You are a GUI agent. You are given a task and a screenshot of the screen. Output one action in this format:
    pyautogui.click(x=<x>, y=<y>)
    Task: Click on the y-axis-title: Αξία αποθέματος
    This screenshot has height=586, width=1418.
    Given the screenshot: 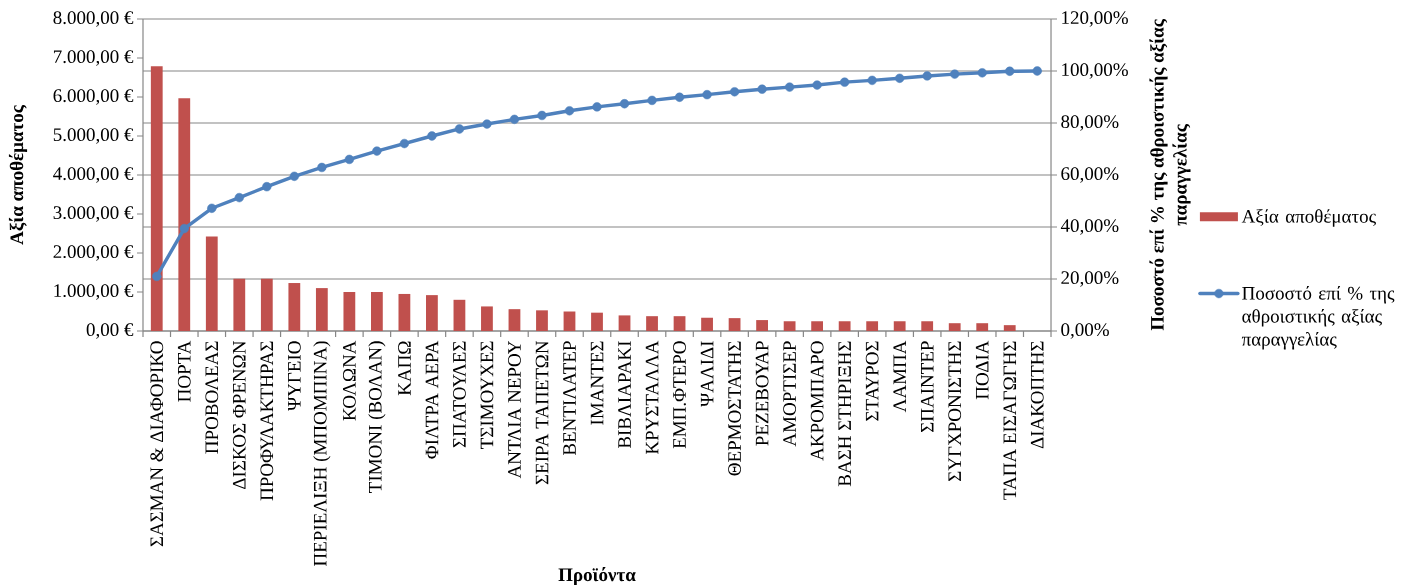 What is the action you would take?
    pyautogui.click(x=18, y=175)
    